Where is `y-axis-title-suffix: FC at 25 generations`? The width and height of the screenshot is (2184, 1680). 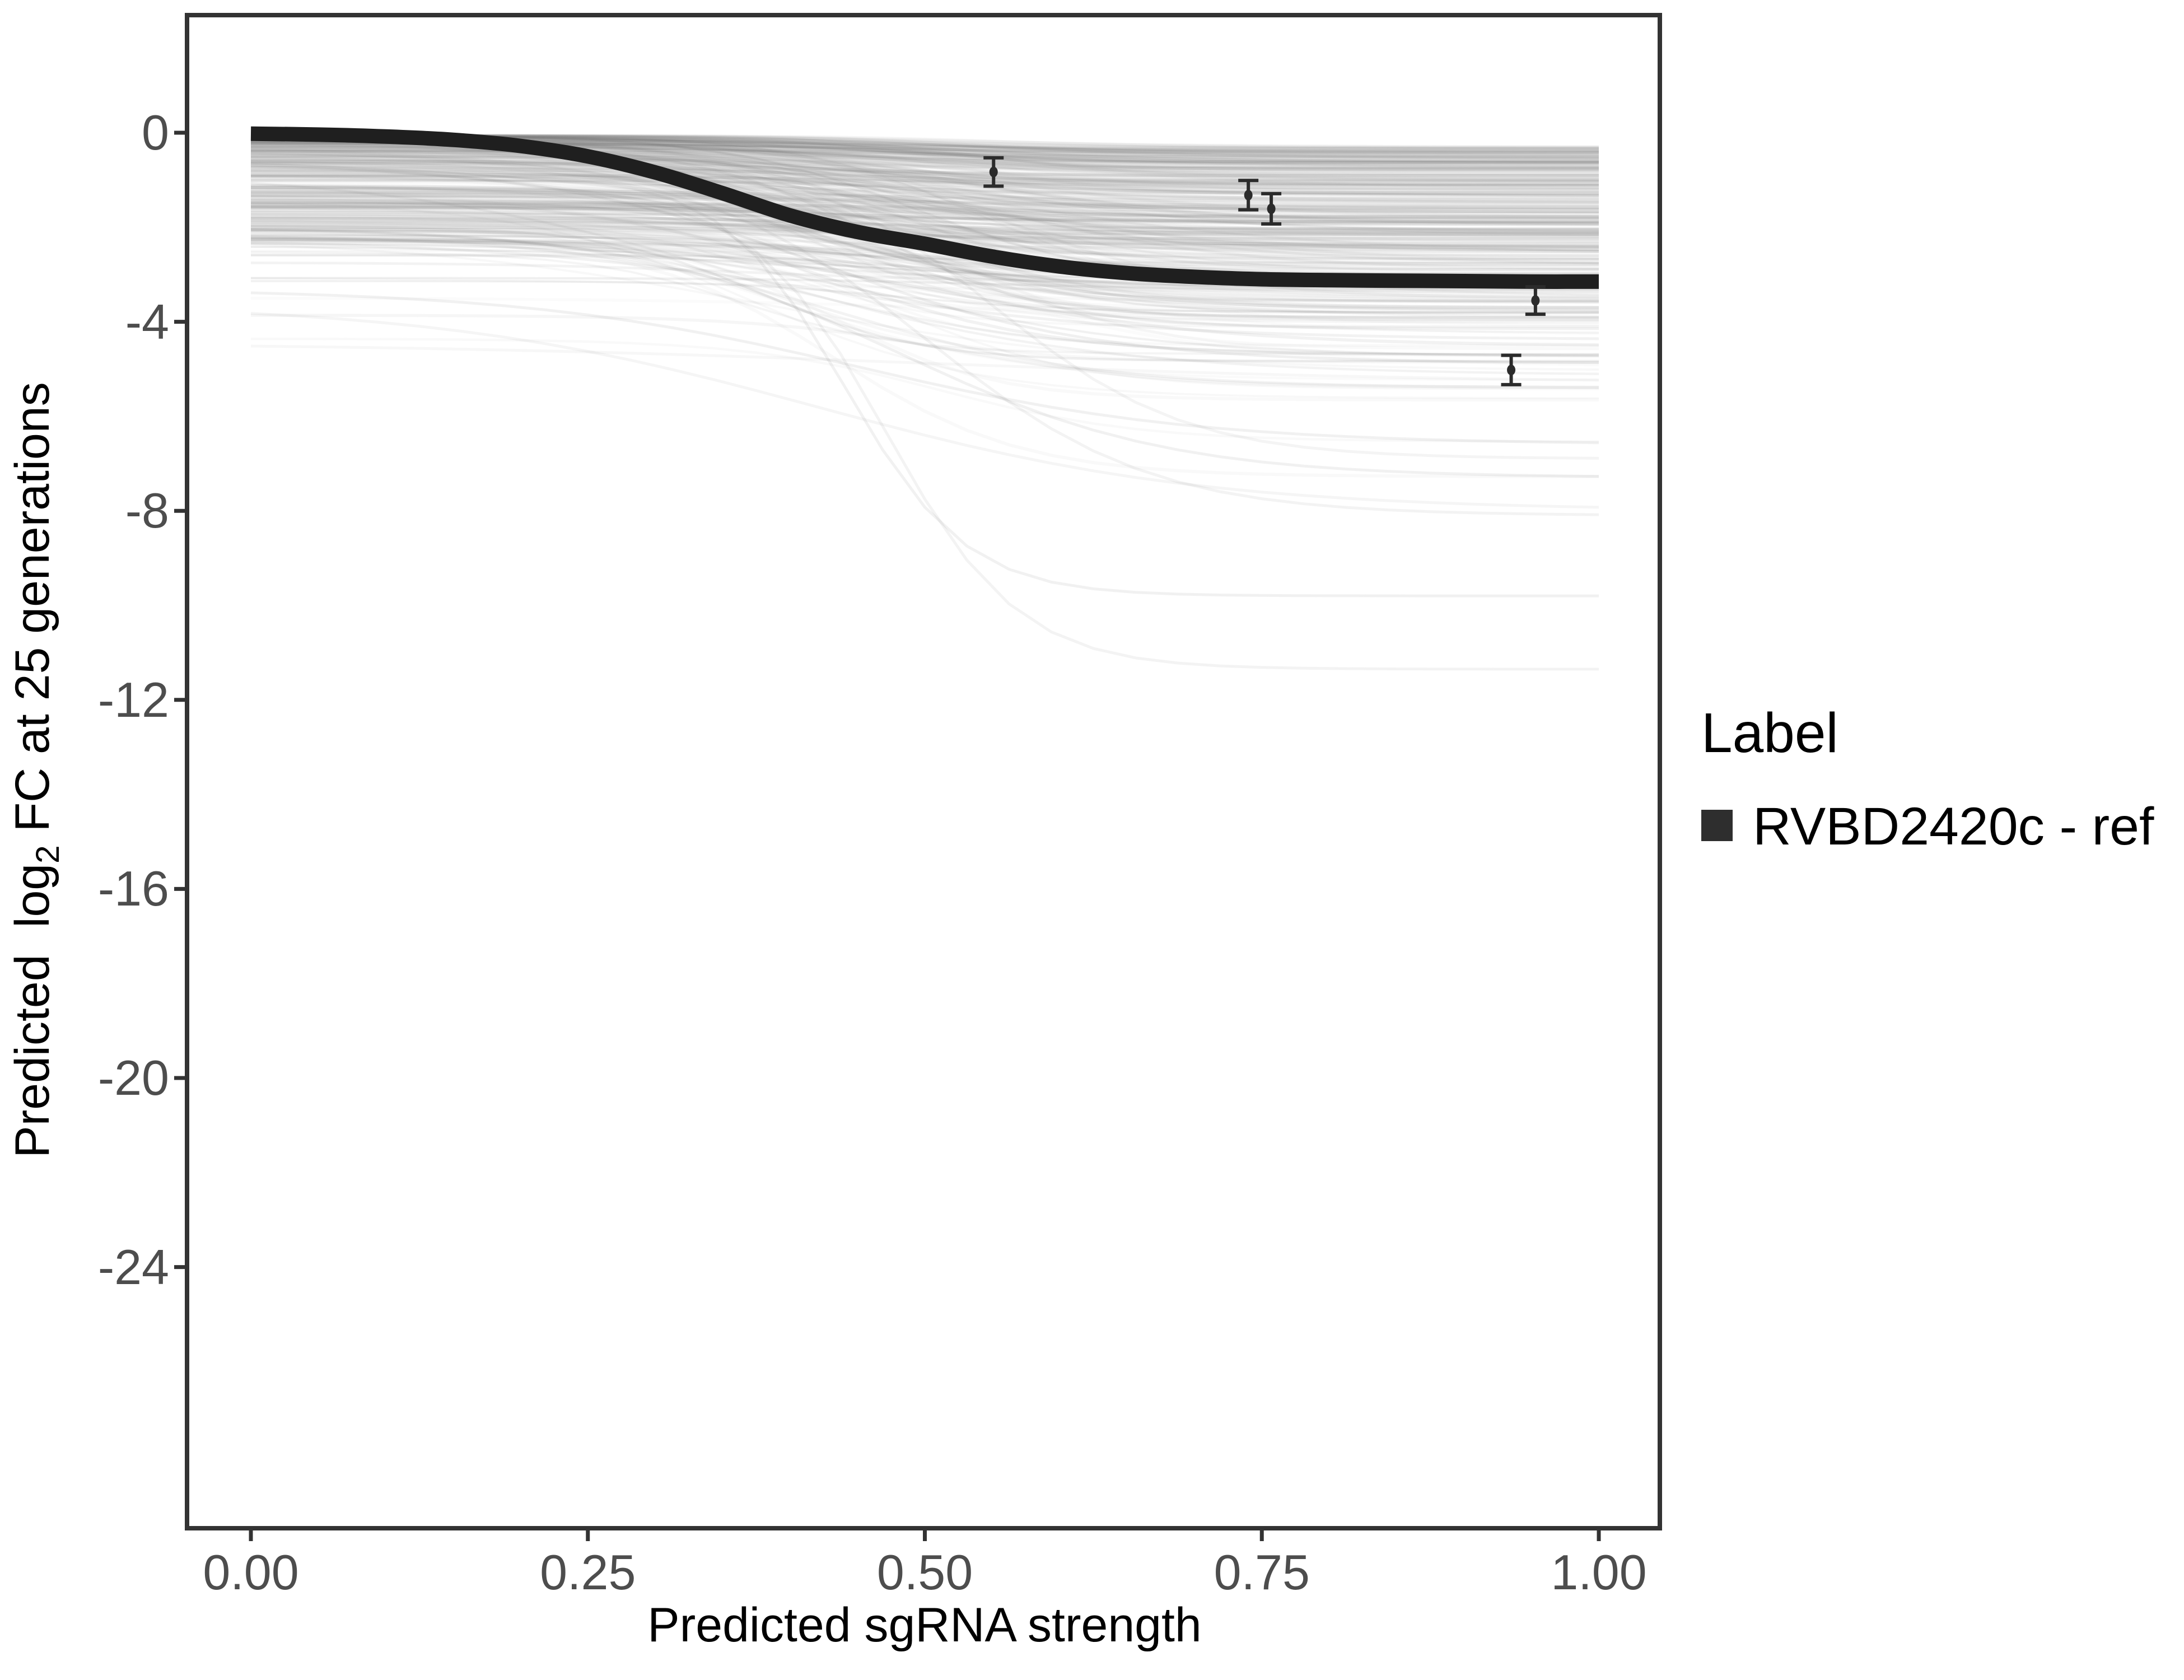 y-axis-title-suffix: FC at 25 generations is located at coordinates (33, 614).